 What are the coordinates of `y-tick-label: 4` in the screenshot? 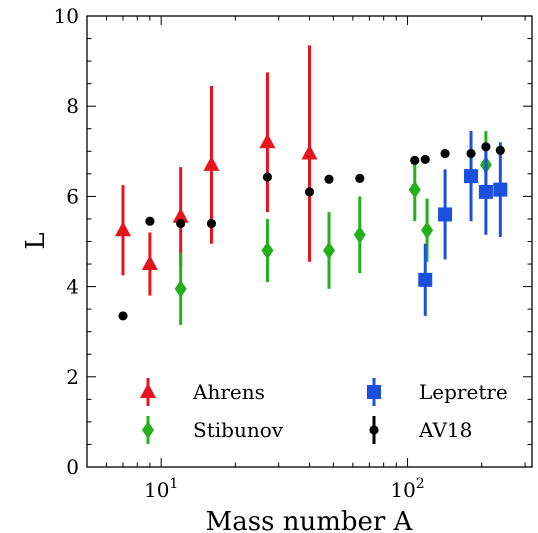 It's located at (72, 287).